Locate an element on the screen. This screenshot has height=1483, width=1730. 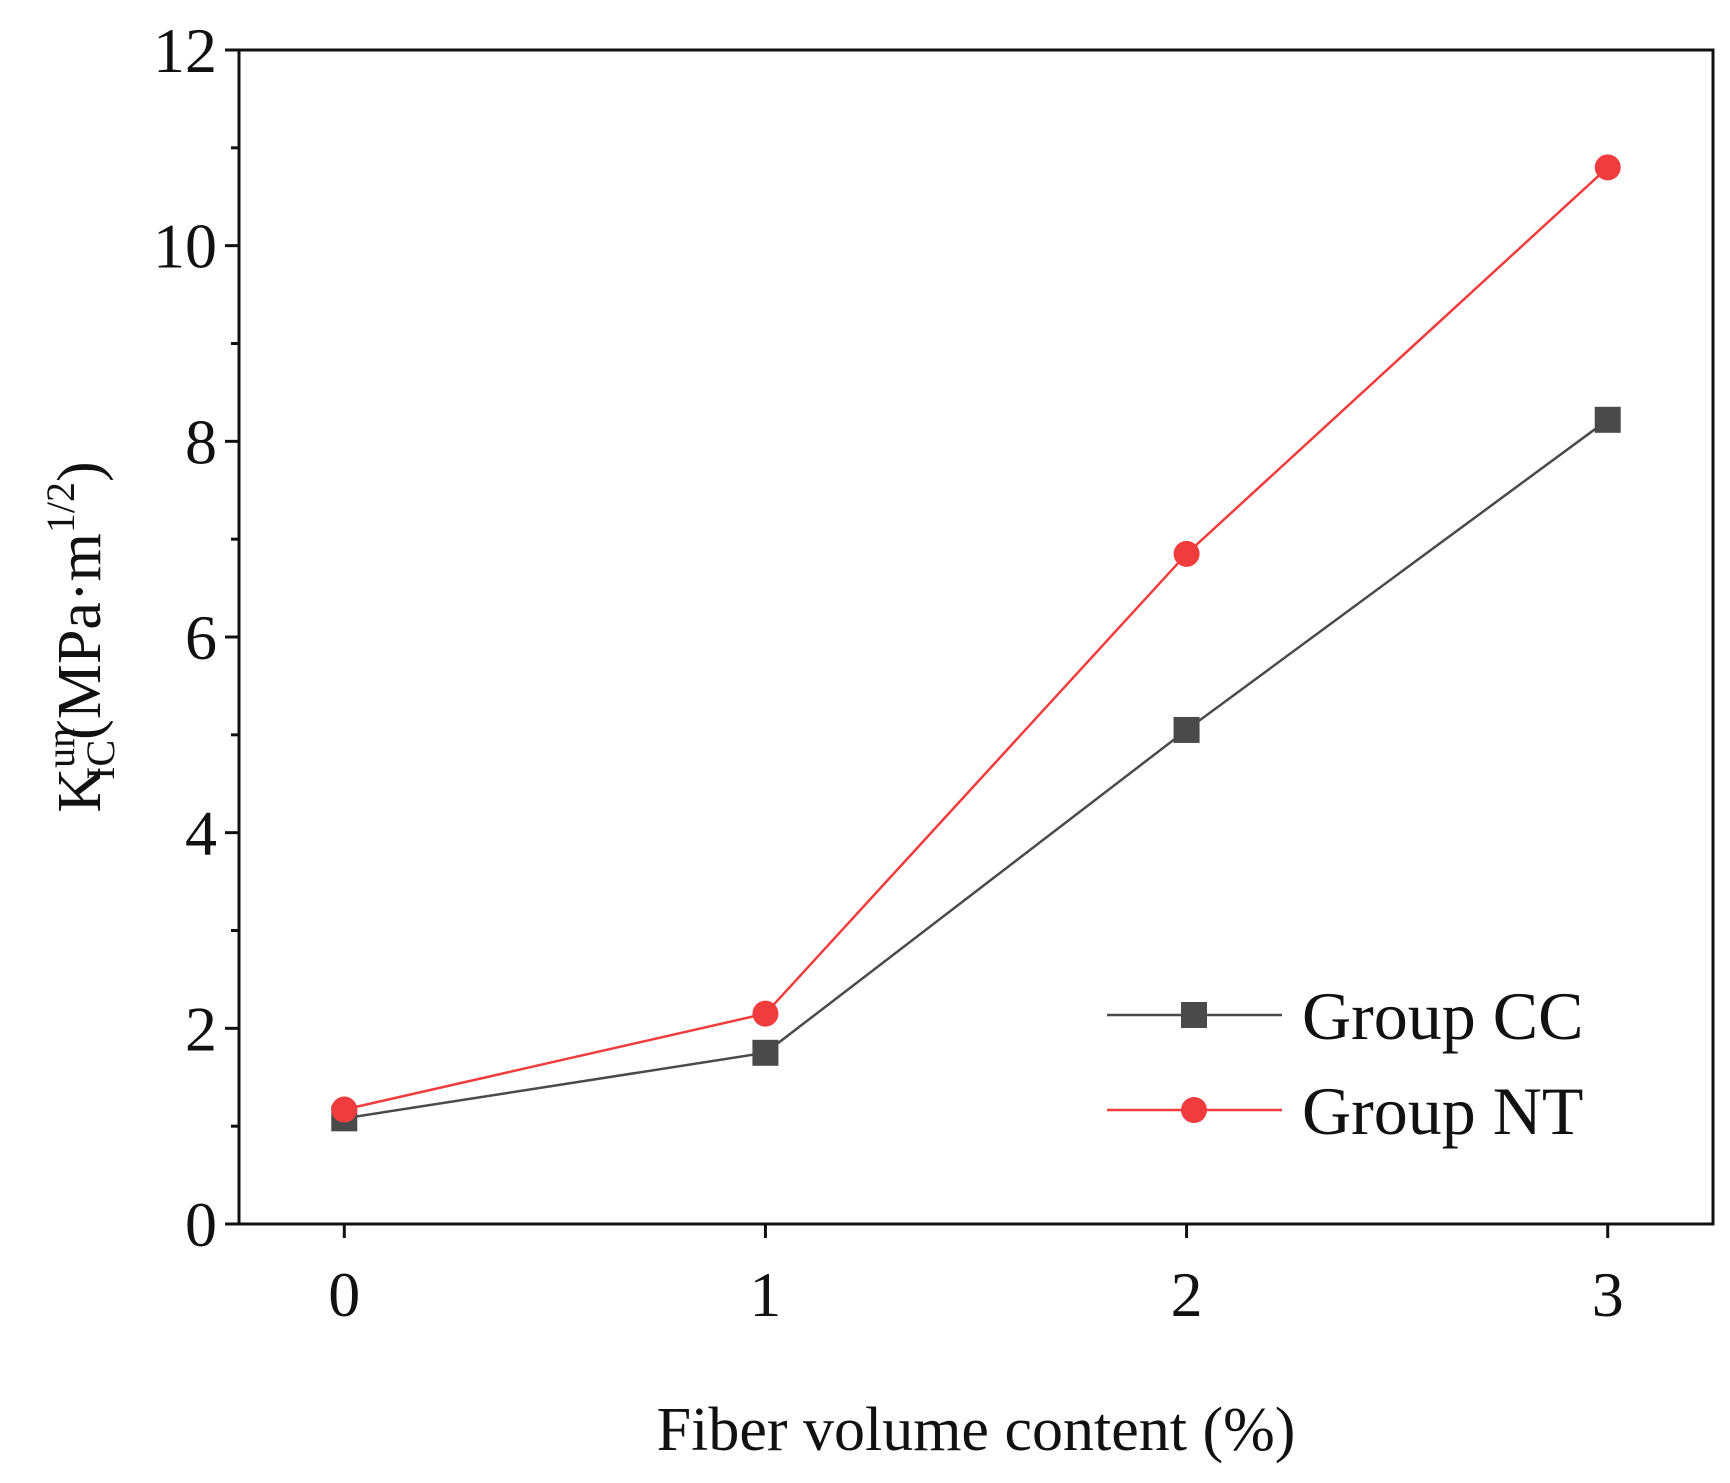
x-tick-label: 0 is located at coordinates (344, 1294).